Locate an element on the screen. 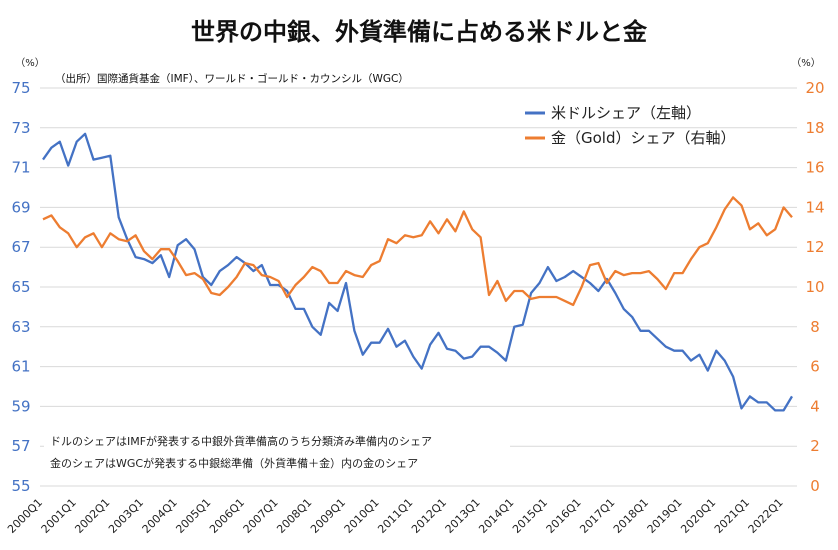  source-note: （出所）国際通貨基金（IMF）、ワールド・ゴールド・カウンシル（WGC） is located at coordinates (232, 78).